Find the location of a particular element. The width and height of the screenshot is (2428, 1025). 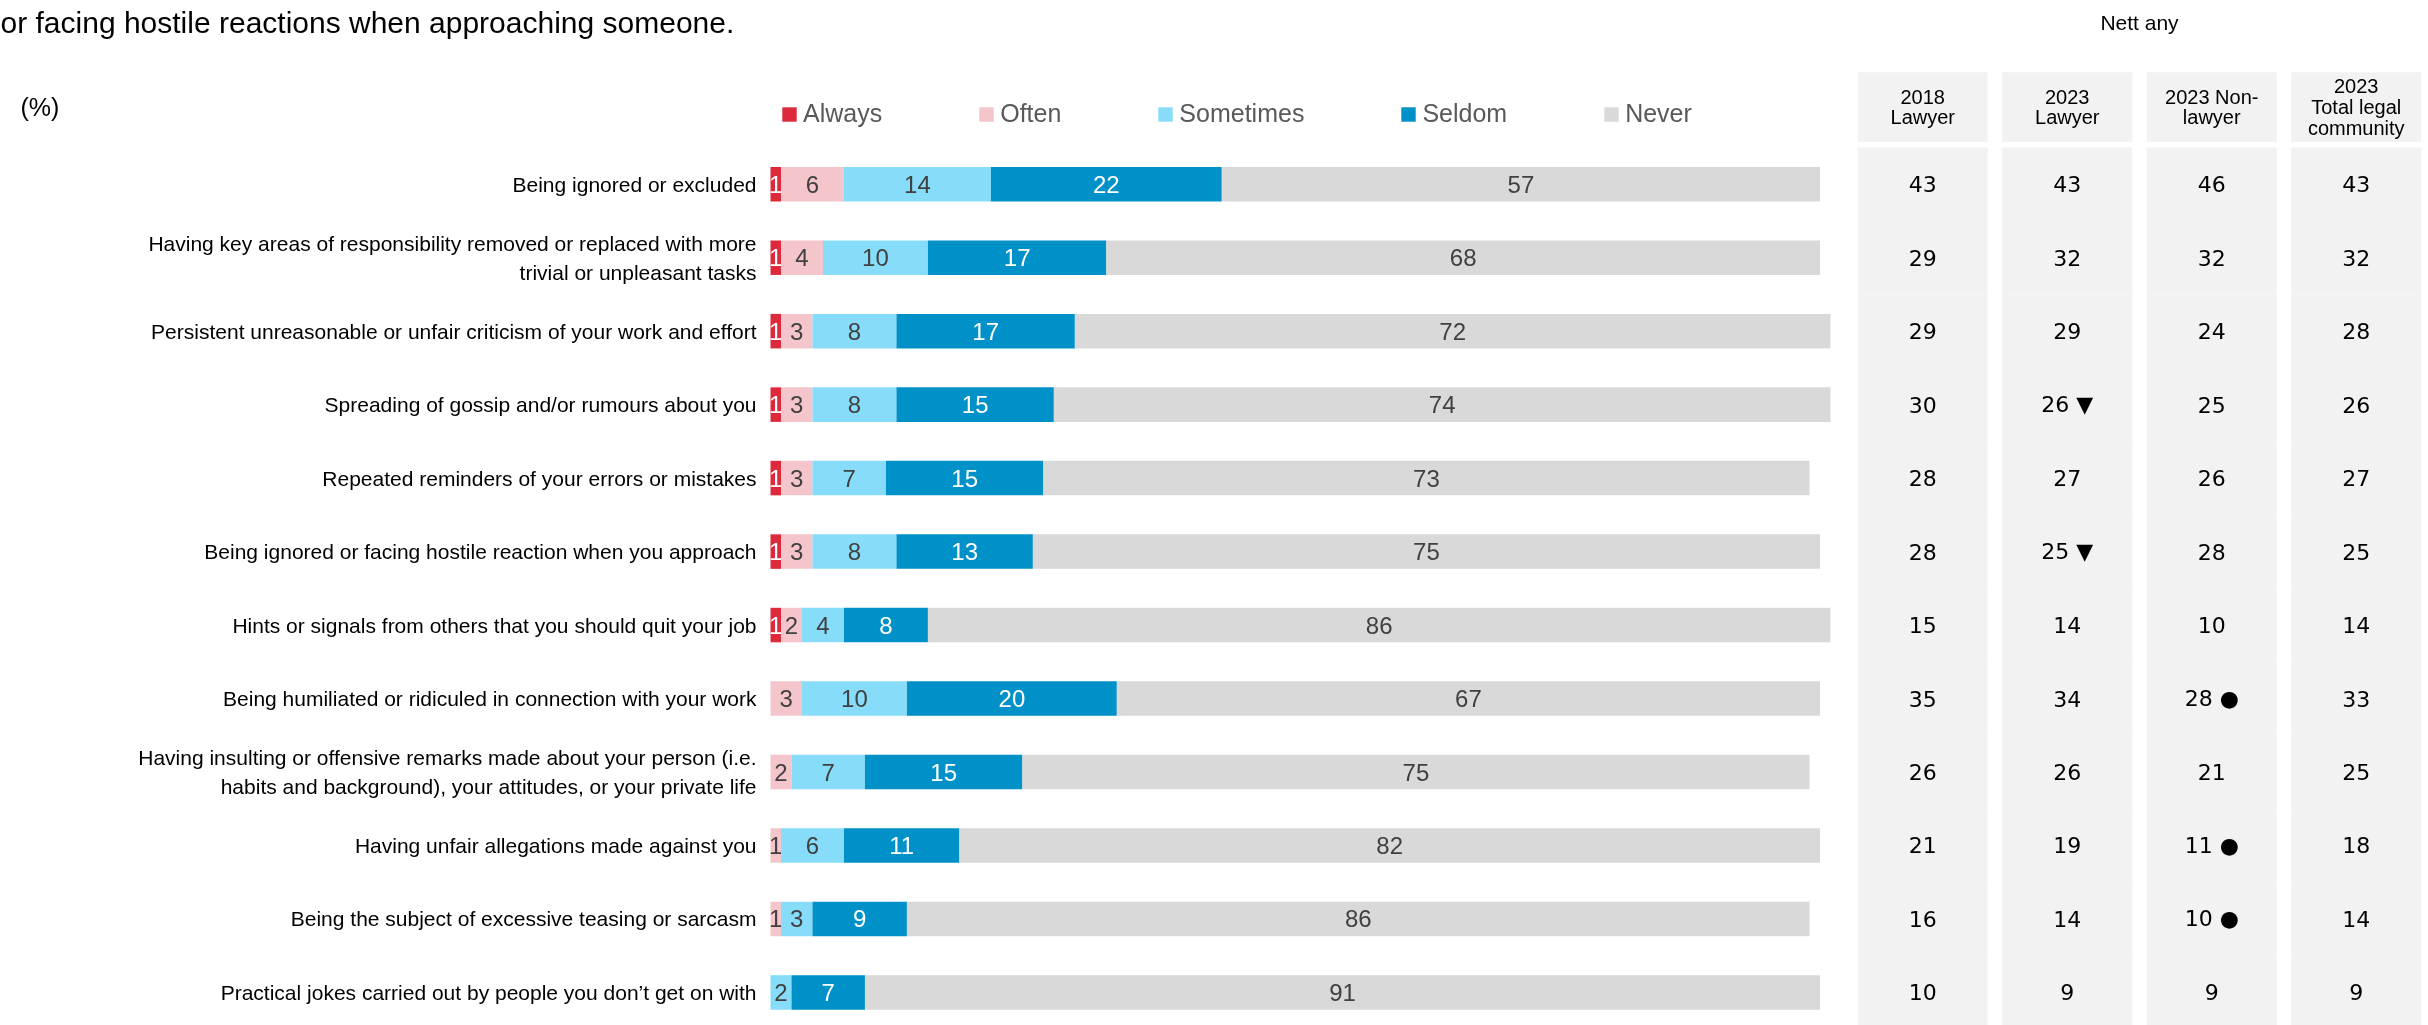

data-label: 22 is located at coordinates (1106, 184).